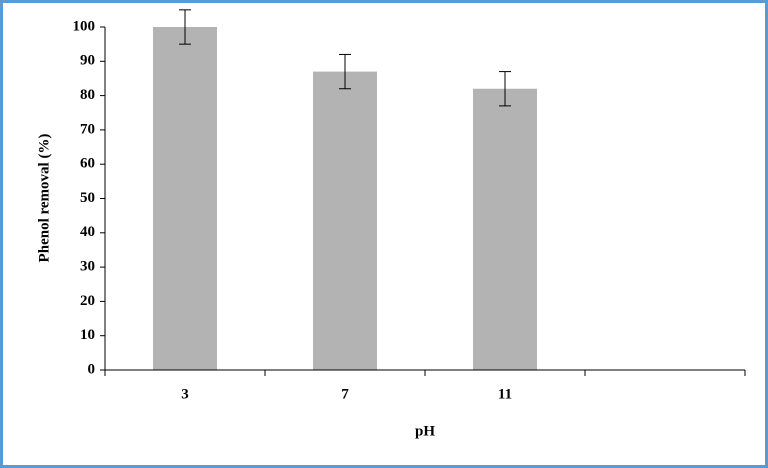  What do you see at coordinates (87, 198) in the screenshot?
I see `y-tick-label: 50` at bounding box center [87, 198].